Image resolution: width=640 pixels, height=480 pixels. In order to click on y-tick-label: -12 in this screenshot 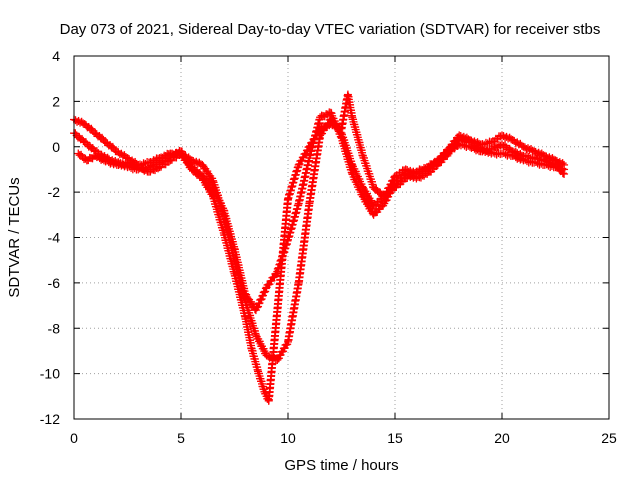, I will do `click(50, 419)`.